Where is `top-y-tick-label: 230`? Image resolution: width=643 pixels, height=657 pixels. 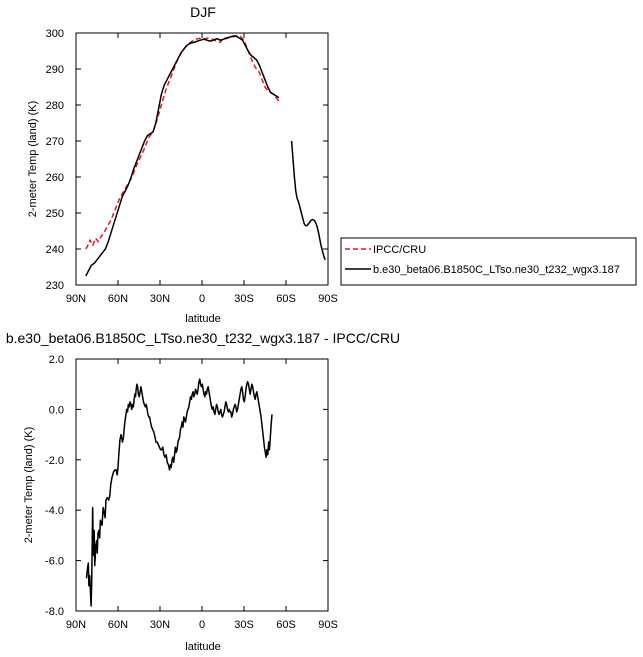
top-y-tick-label: 230 is located at coordinates (55, 286).